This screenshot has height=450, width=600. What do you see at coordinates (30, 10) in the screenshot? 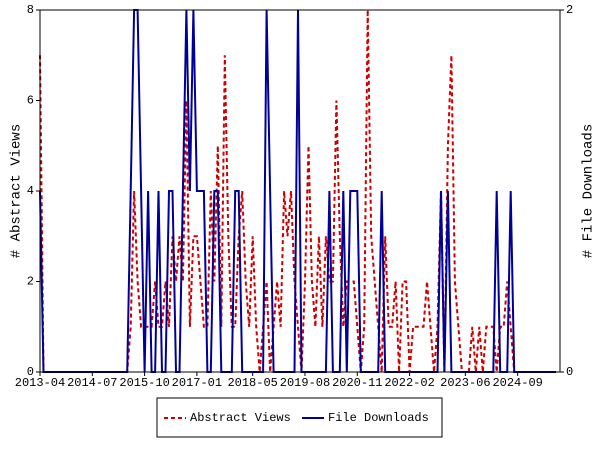
I see `y-tick-label: 8` at bounding box center [30, 10].